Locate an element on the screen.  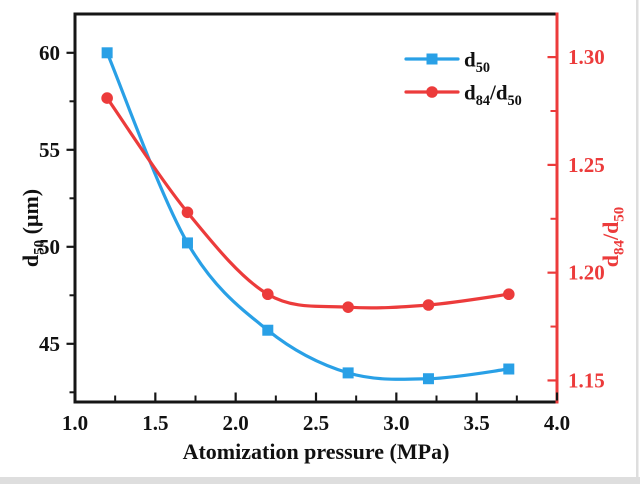
y-left-tick-label: 60 is located at coordinates (49, 53).